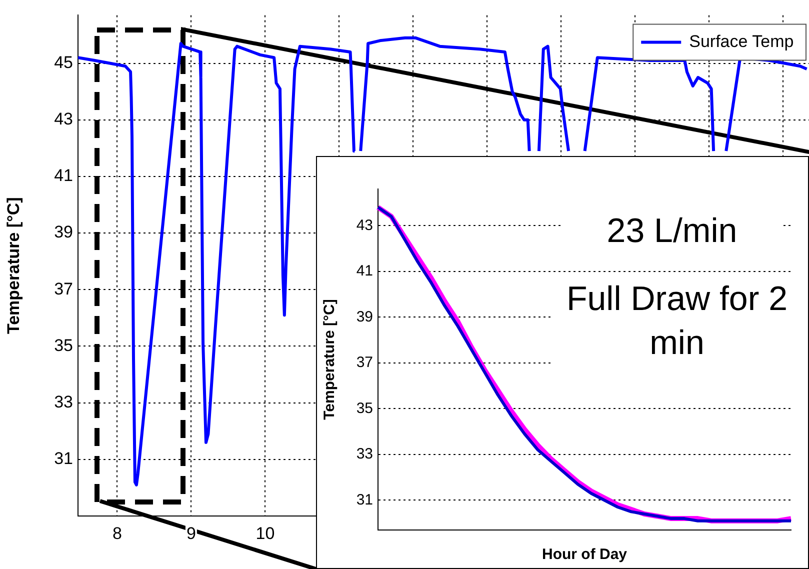 The height and width of the screenshot is (569, 809). What do you see at coordinates (677, 321) in the screenshot?
I see `annotation: Full Draw for 2 min` at bounding box center [677, 321].